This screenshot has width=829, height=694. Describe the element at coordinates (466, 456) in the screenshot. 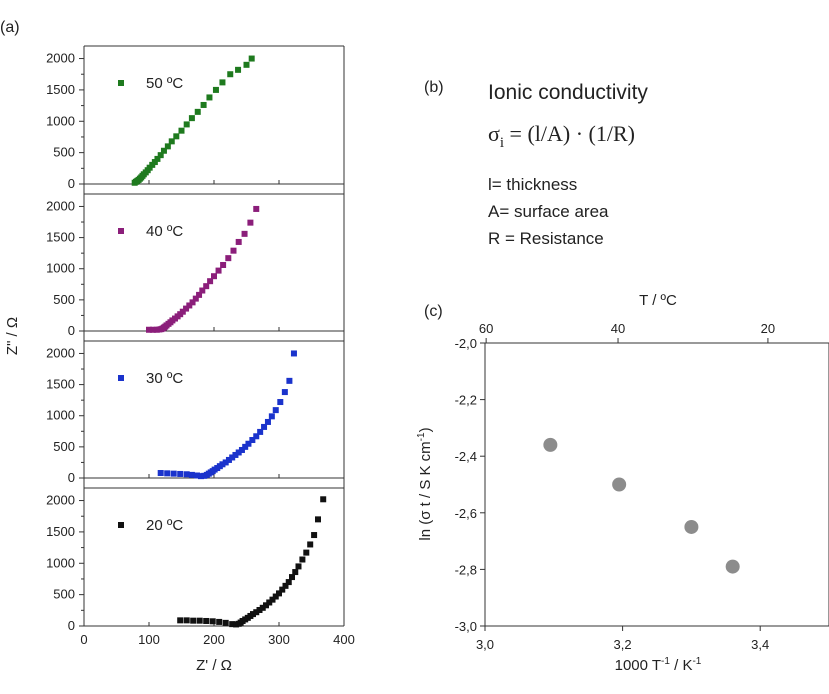

I see `y-tick-label: -2,4` at that location.